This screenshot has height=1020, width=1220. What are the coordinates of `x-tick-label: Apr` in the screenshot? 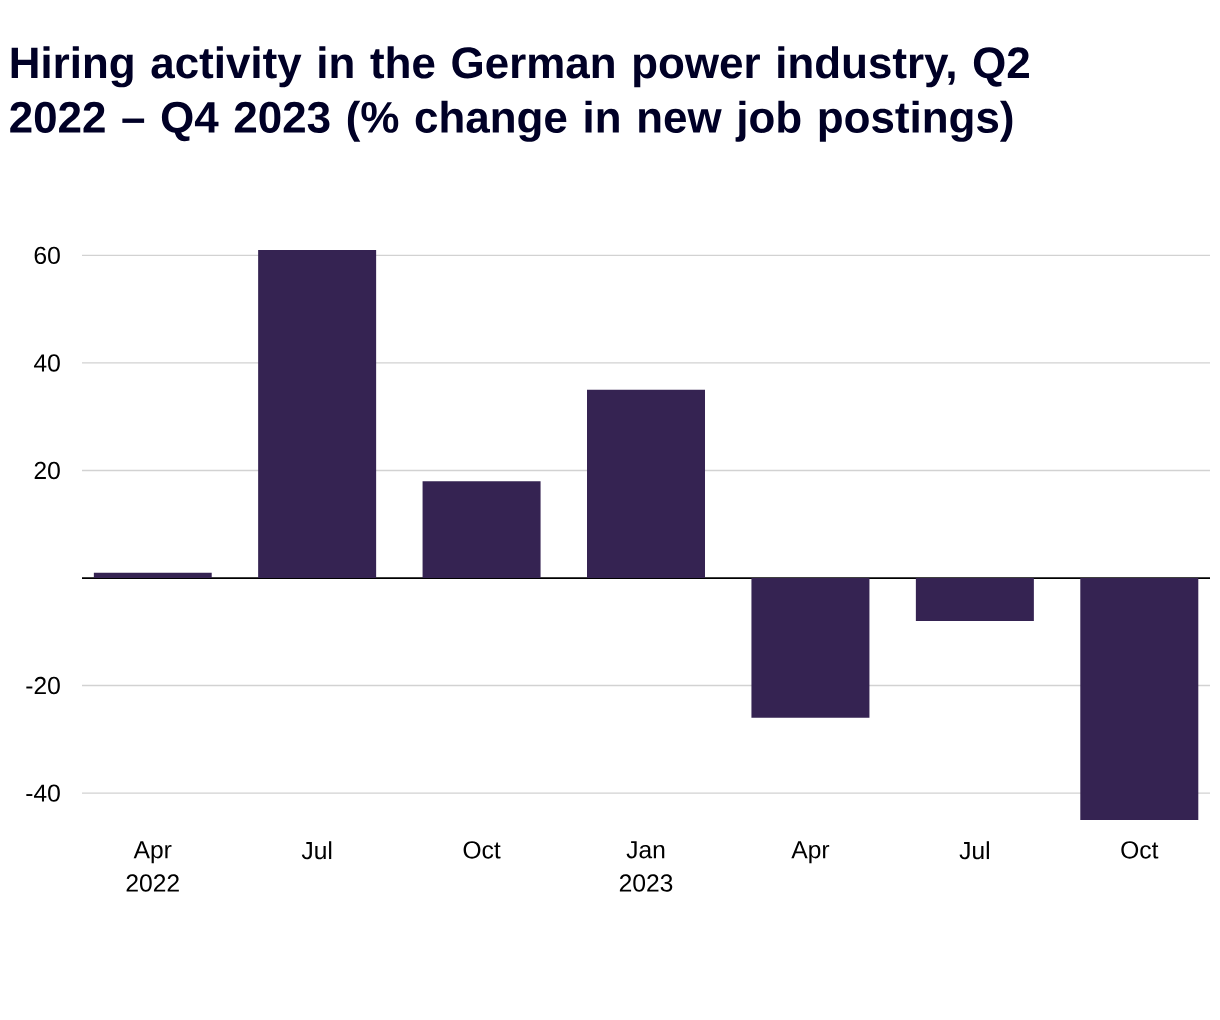 It's located at (810, 852).